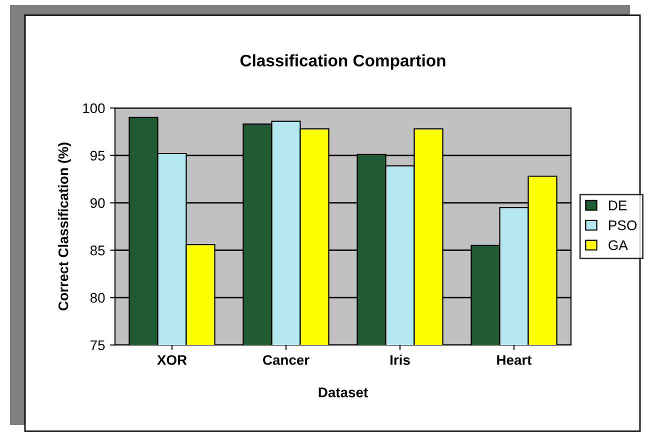 The width and height of the screenshot is (651, 432). I want to click on y-tick-label: 75, so click(97, 345).